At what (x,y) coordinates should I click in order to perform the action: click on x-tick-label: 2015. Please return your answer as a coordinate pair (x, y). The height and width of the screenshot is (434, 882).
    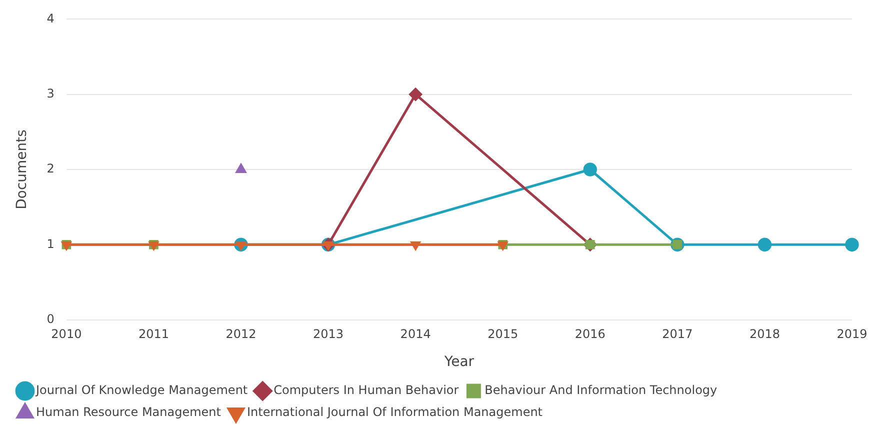
    Looking at the image, I should click on (503, 334).